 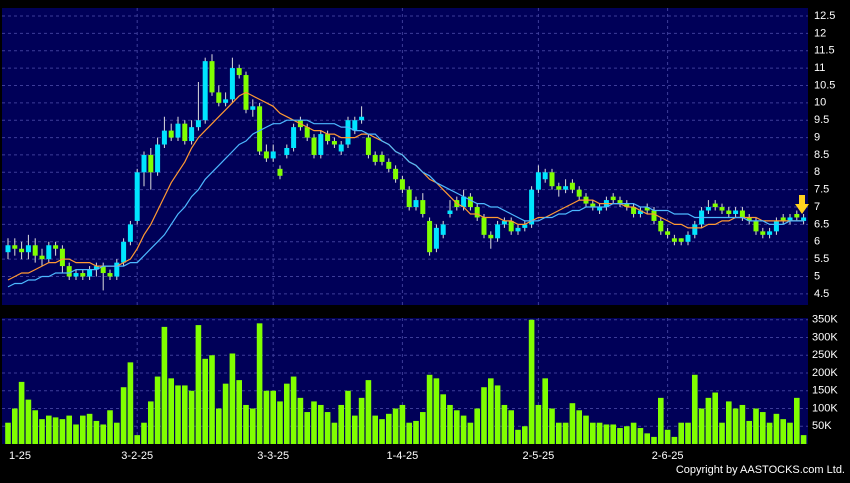 What do you see at coordinates (821, 224) in the screenshot?
I see `y-tick-label: 6.5` at bounding box center [821, 224].